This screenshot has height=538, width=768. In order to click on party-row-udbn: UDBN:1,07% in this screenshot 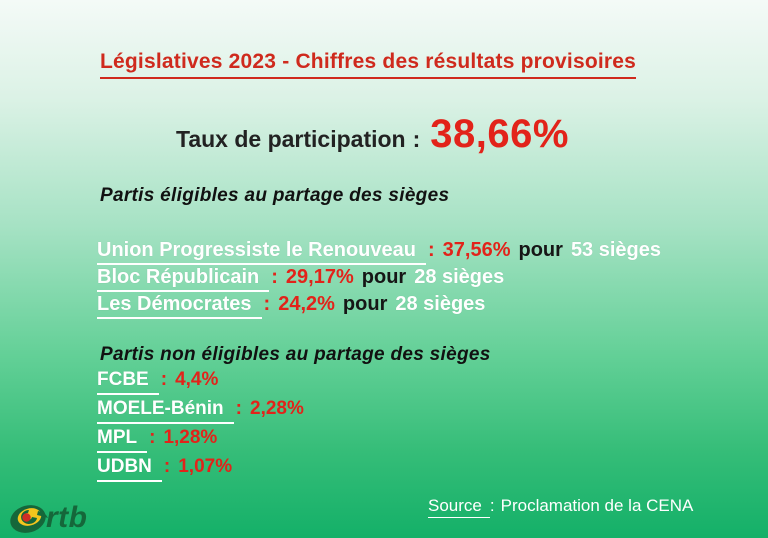, I will do `click(200, 469)`.